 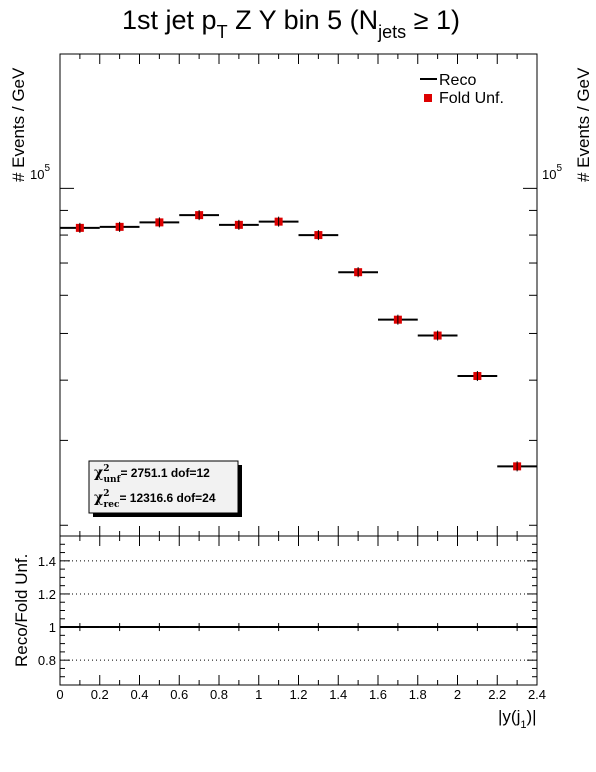 What do you see at coordinates (139, 694) in the screenshot?
I see `x-tick-label: 0.4` at bounding box center [139, 694].